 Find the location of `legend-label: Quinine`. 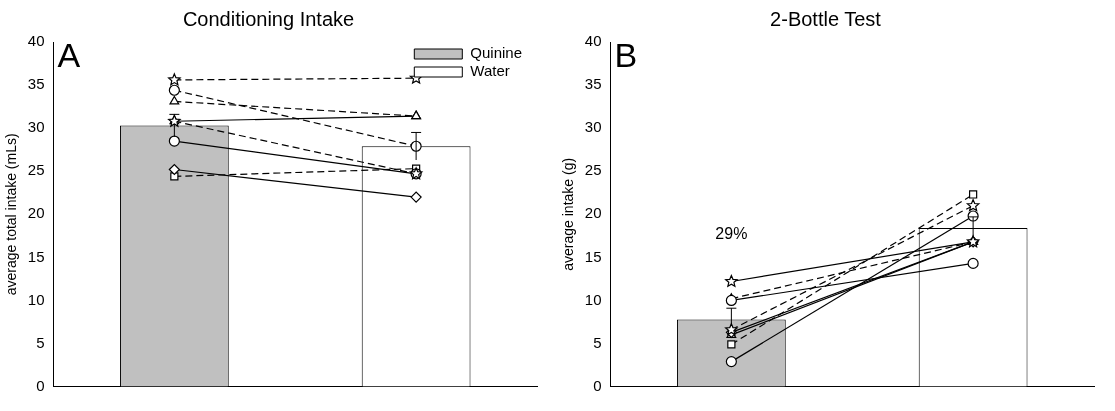

legend-label: Quinine is located at coordinates (496, 53).